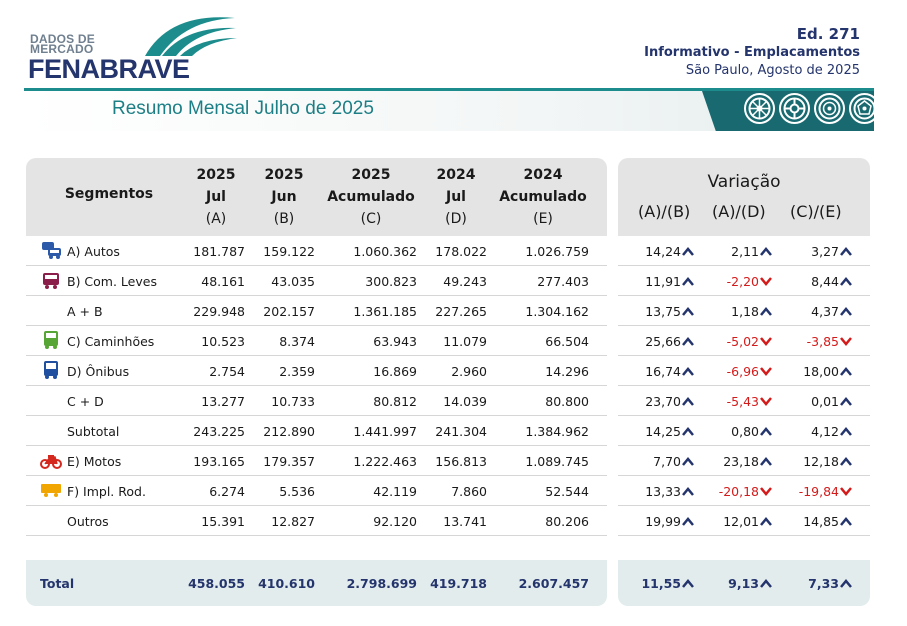  I want to click on variation-cell: 12,01, so click(747, 521).